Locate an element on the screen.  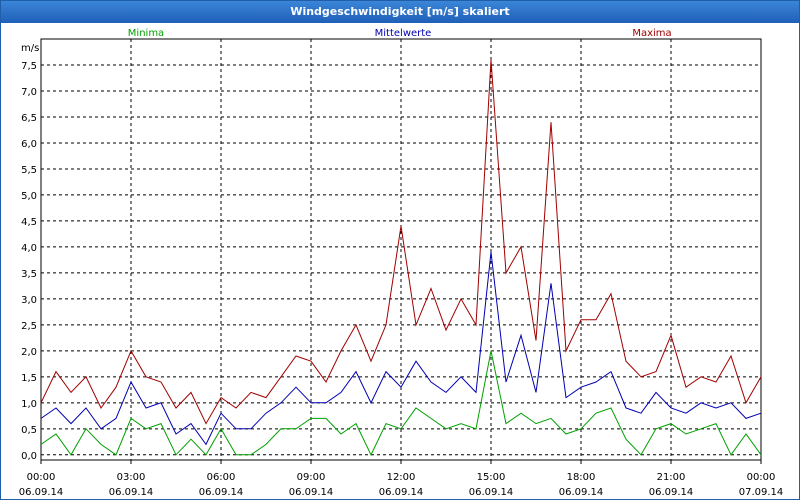
x-tick-time: 09:00 is located at coordinates (311, 477).